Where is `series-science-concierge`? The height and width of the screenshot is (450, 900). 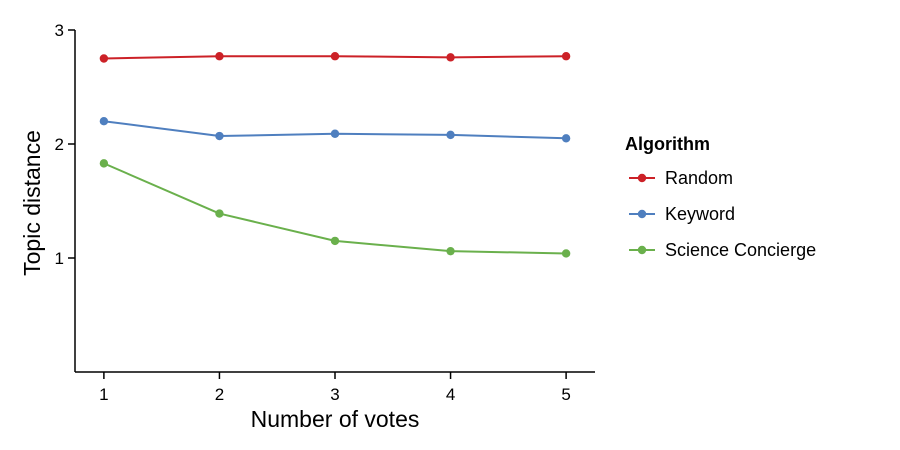 series-science-concierge is located at coordinates (335, 208).